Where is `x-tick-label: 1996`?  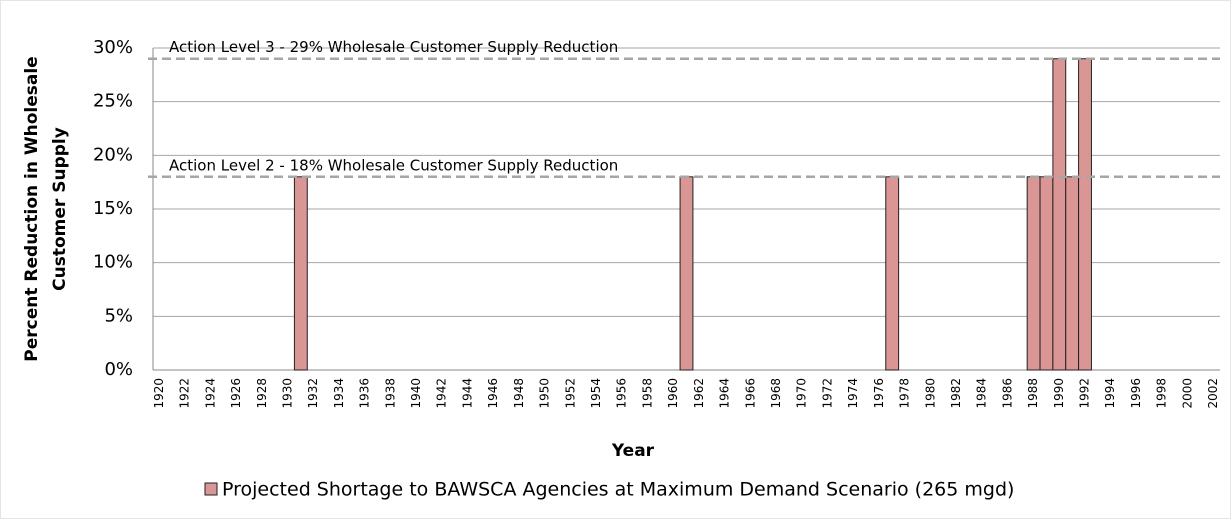 x-tick-label: 1996 is located at coordinates (1136, 393).